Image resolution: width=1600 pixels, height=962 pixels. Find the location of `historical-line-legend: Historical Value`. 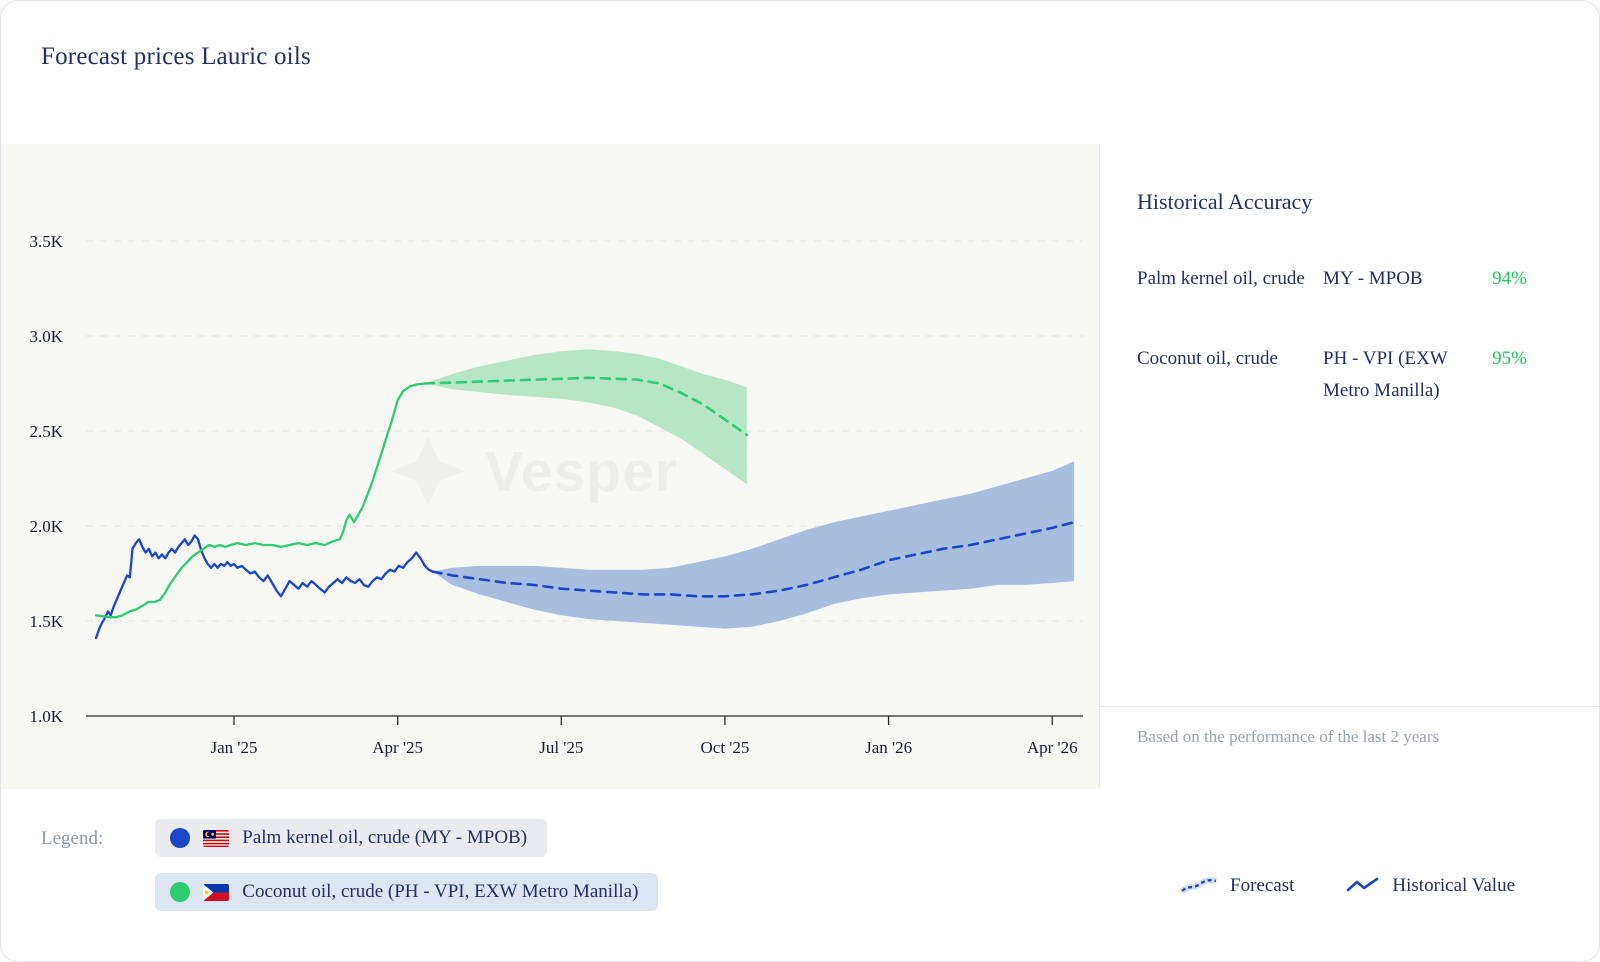

historical-line-legend: Historical Value is located at coordinates (1430, 886).